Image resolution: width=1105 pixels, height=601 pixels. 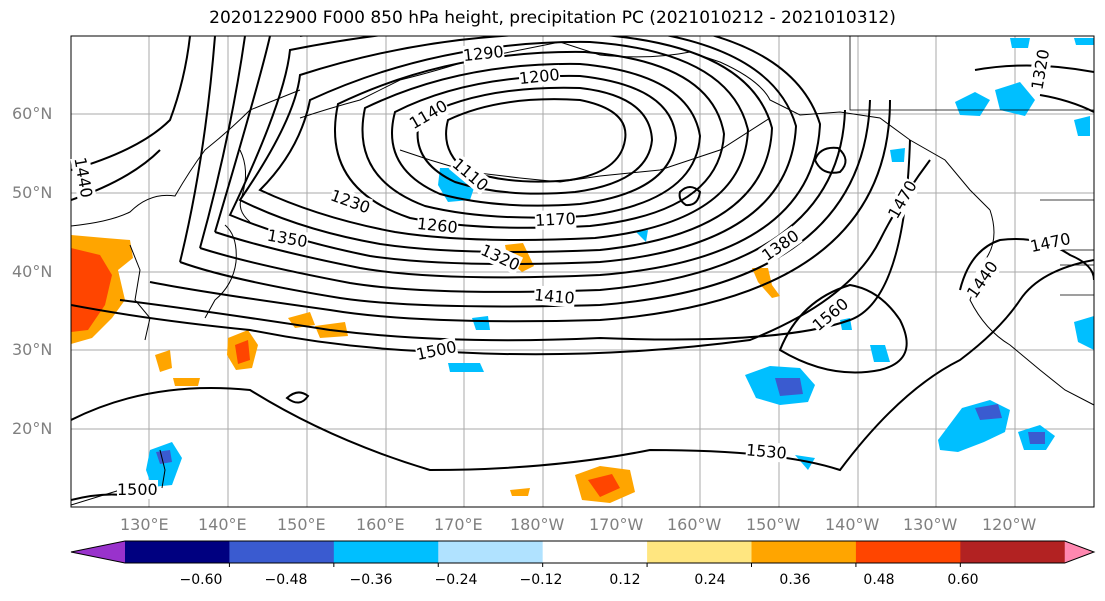 I want to click on colorbar-tick-label: 0.48, so click(x=879, y=580).